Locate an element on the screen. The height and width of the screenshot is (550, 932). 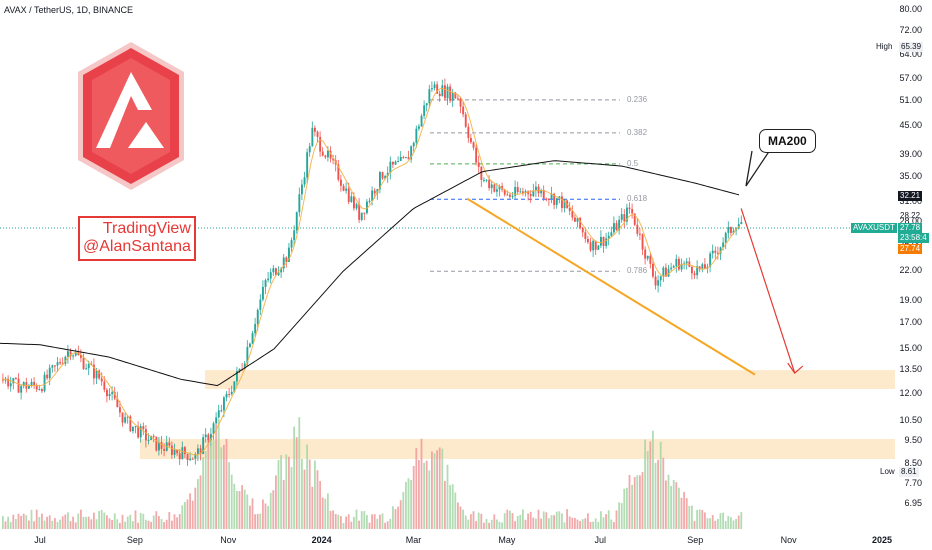
price-a-tag: 28.22 is located at coordinates (910, 215).